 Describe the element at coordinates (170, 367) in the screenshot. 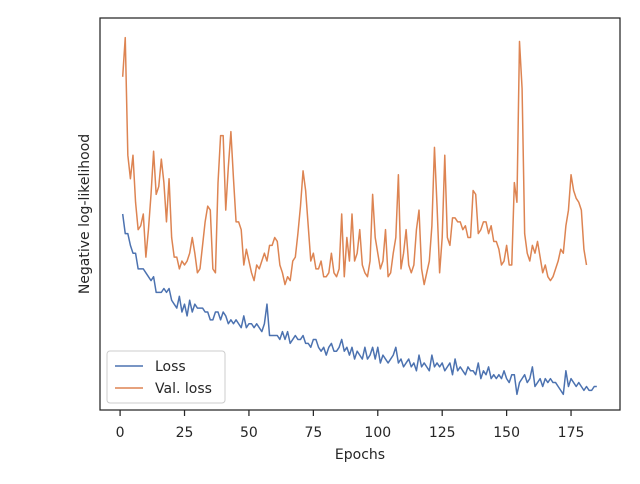

I see `legend-label: Loss` at that location.